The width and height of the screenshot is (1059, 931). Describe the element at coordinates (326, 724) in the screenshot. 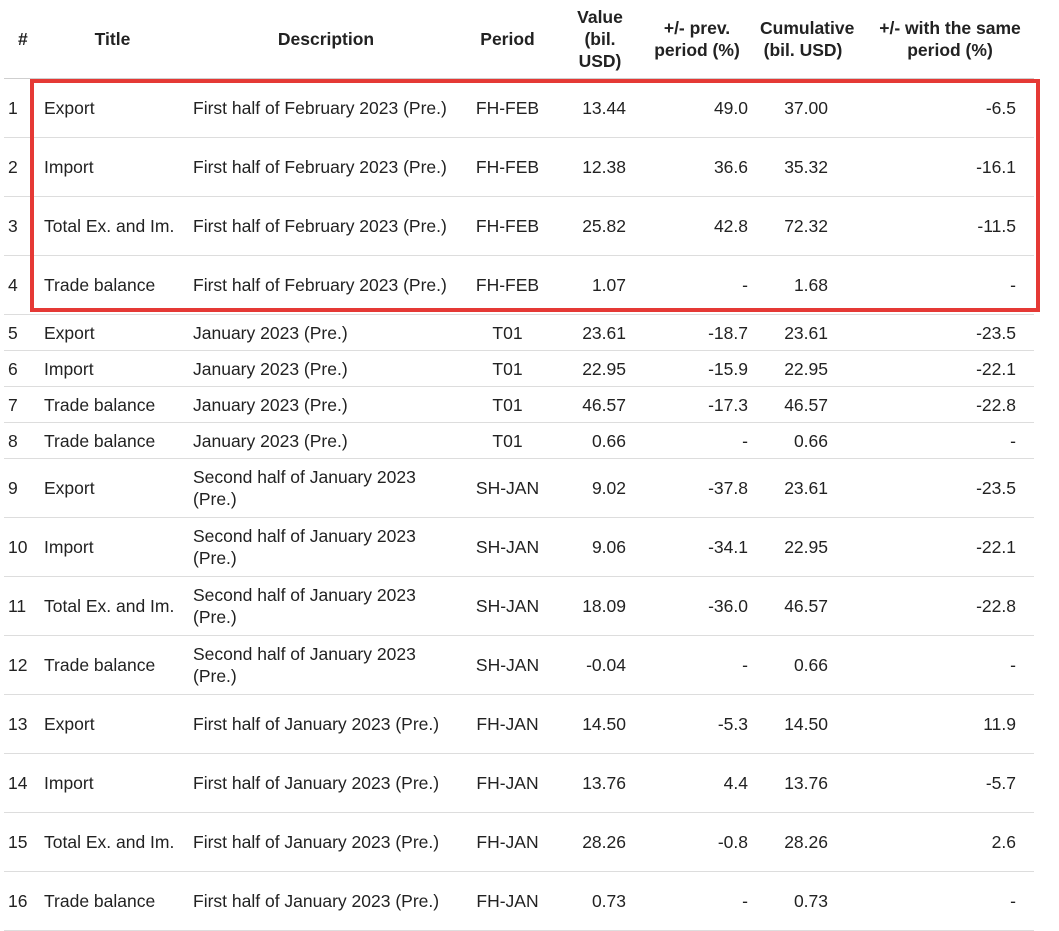

I see `cell-description: First half of January 2023 (Pre.)` at that location.